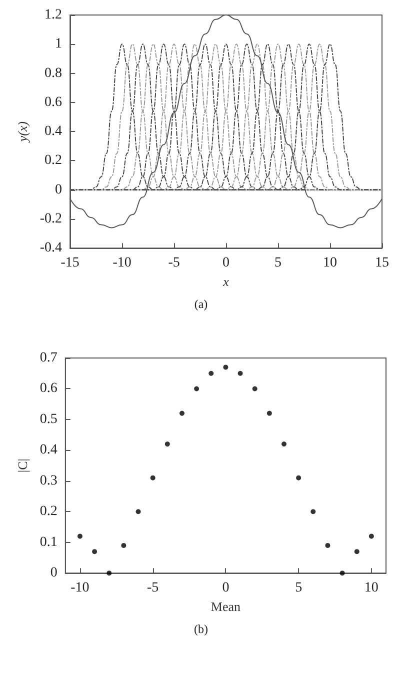  What do you see at coordinates (382, 263) in the screenshot?
I see `x-tick-label: 15` at bounding box center [382, 263].